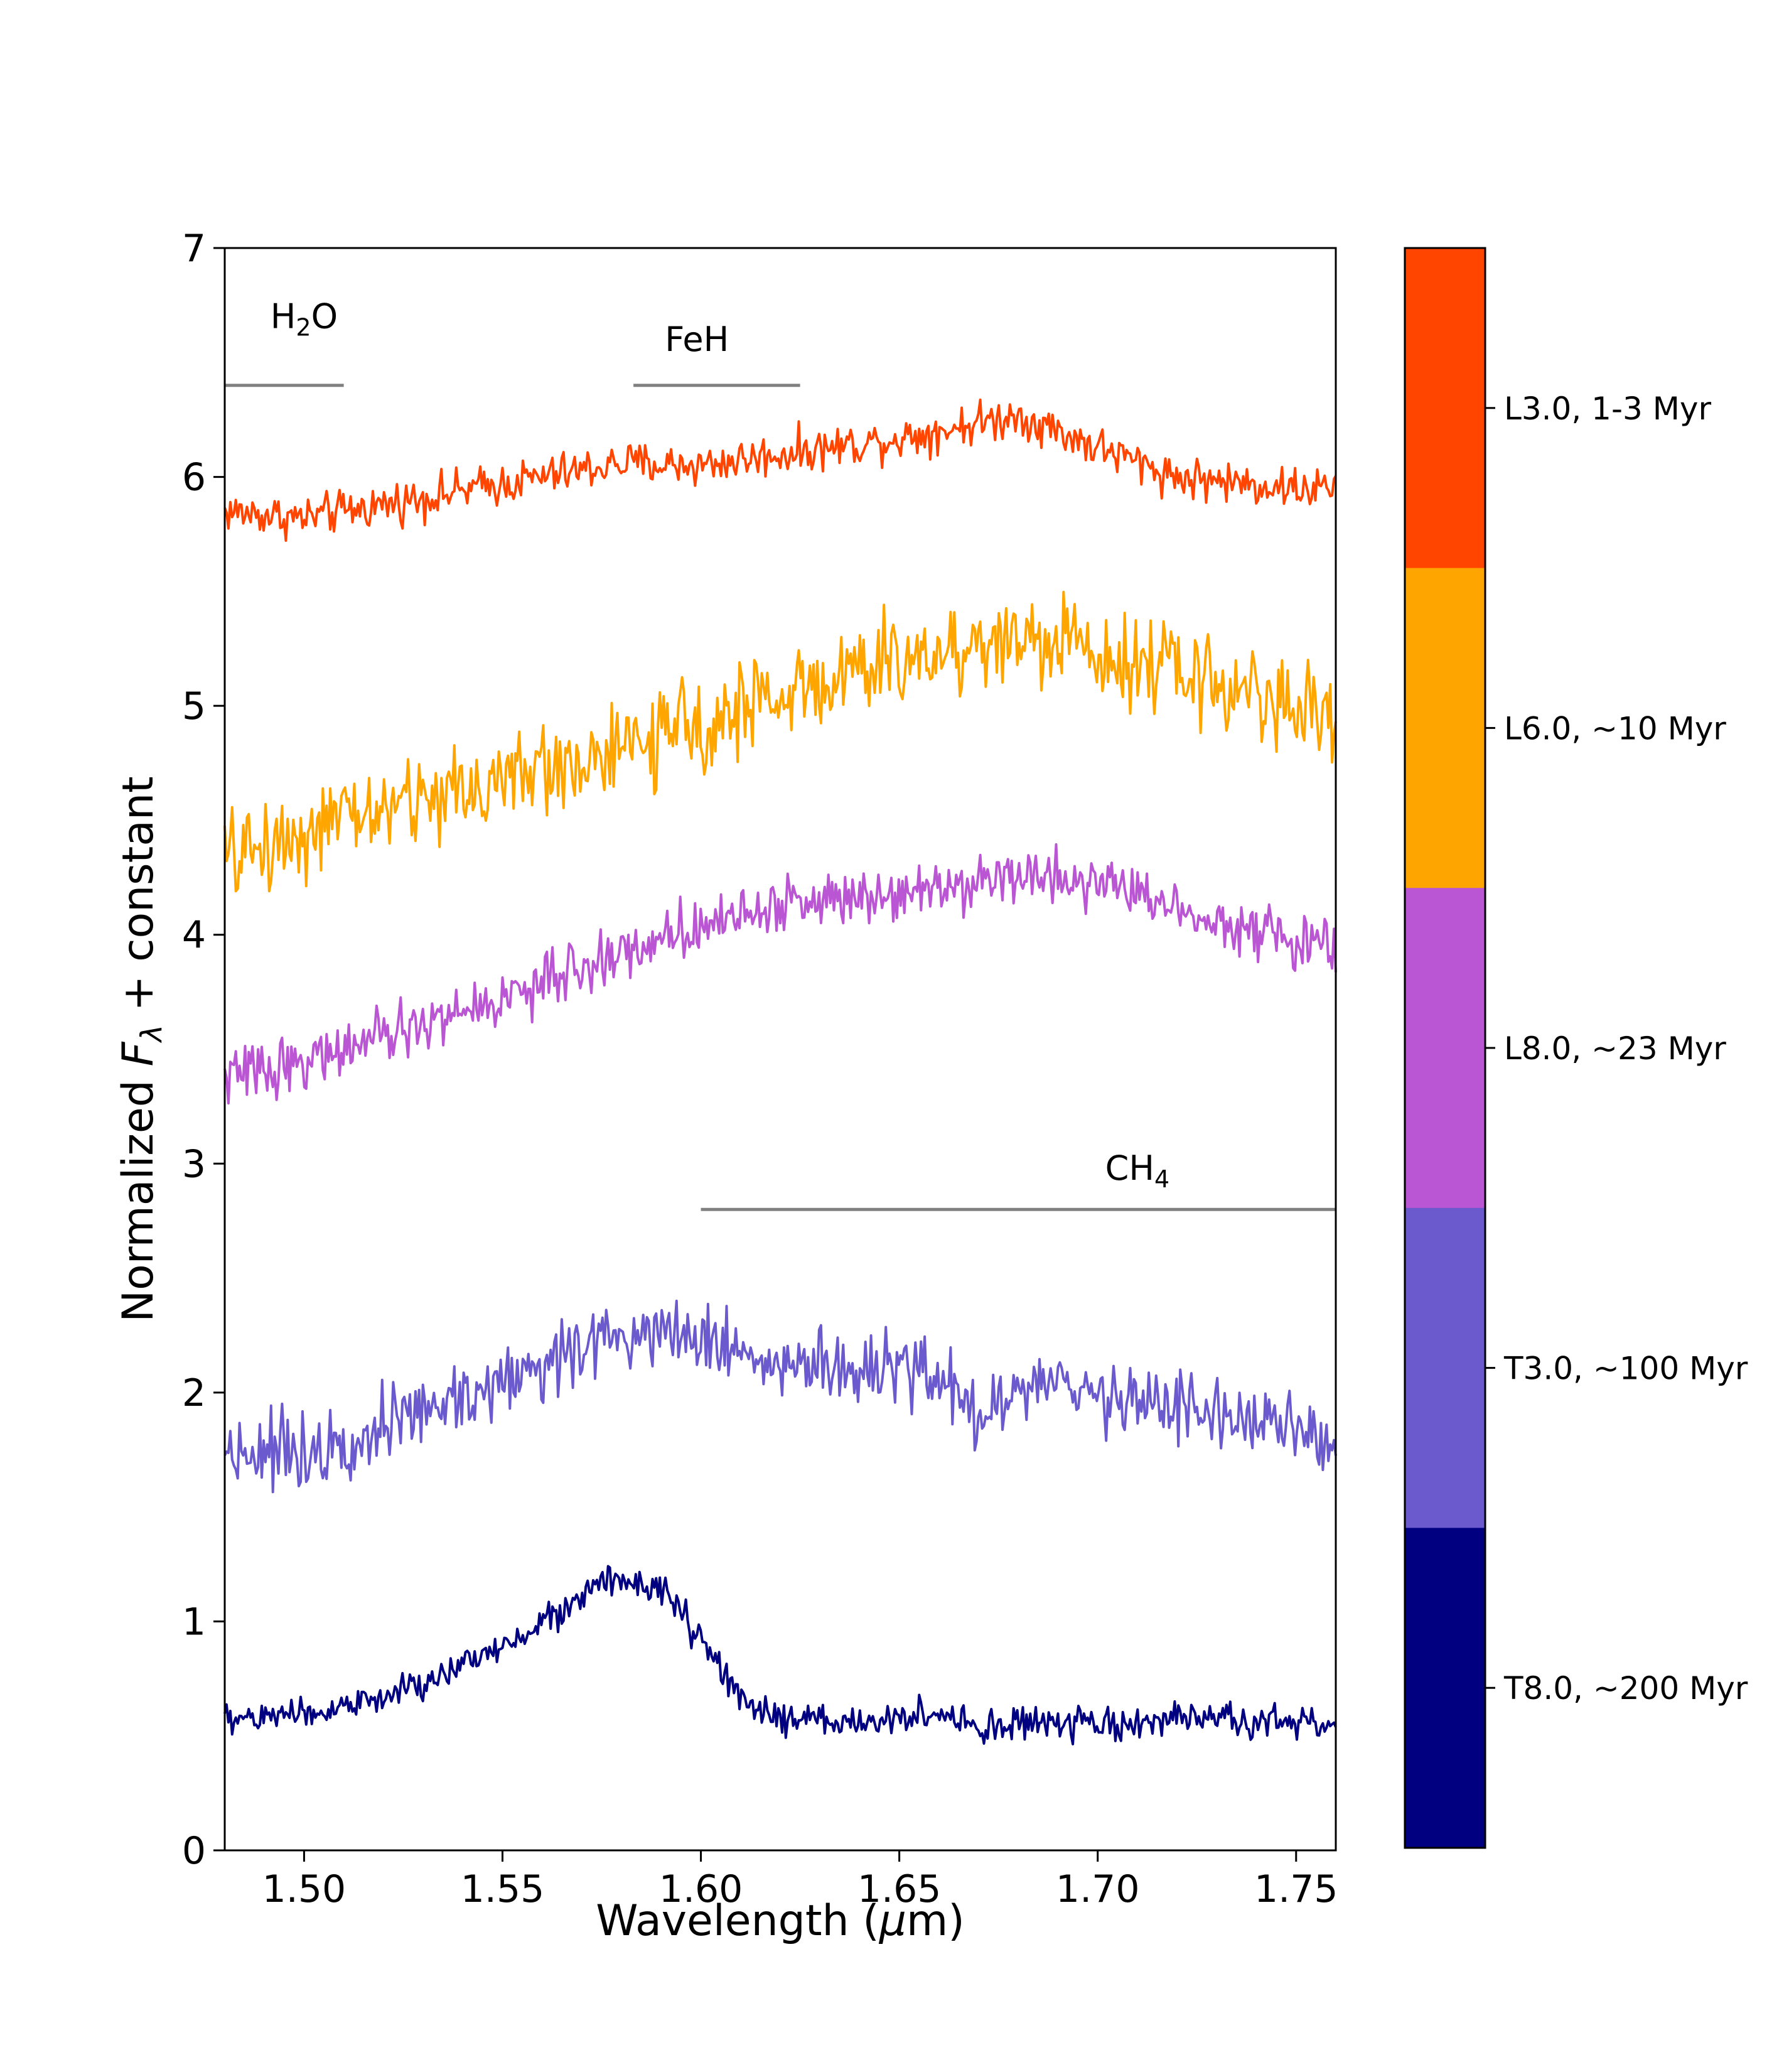 The image size is (1789, 2072). Describe the element at coordinates (800, 1880) in the screenshot. I see `x-axis: 1.50 1.55 1.60 1.65 1.70 1.75` at that location.